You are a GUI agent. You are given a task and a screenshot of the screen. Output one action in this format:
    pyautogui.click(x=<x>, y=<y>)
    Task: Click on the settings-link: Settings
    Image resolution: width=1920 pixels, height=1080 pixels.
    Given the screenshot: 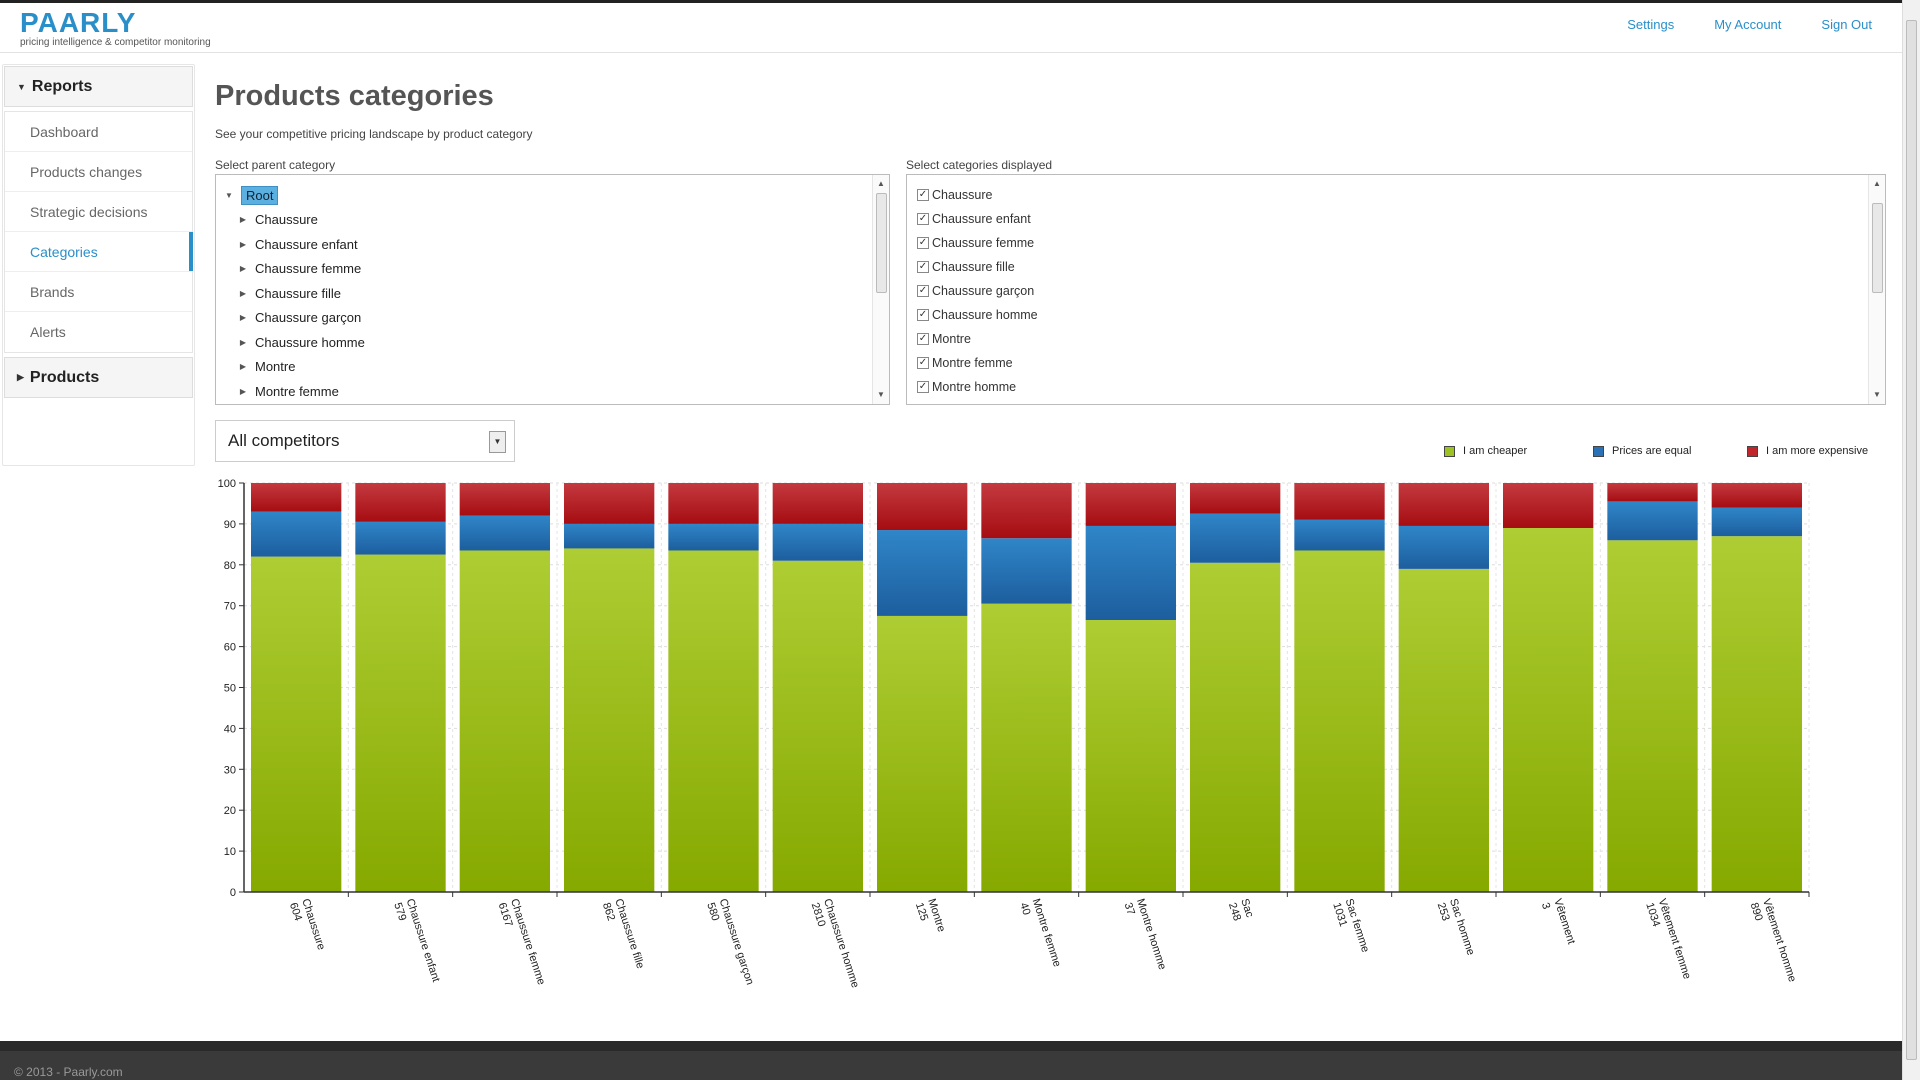 What is the action you would take?
    pyautogui.click(x=1651, y=24)
    